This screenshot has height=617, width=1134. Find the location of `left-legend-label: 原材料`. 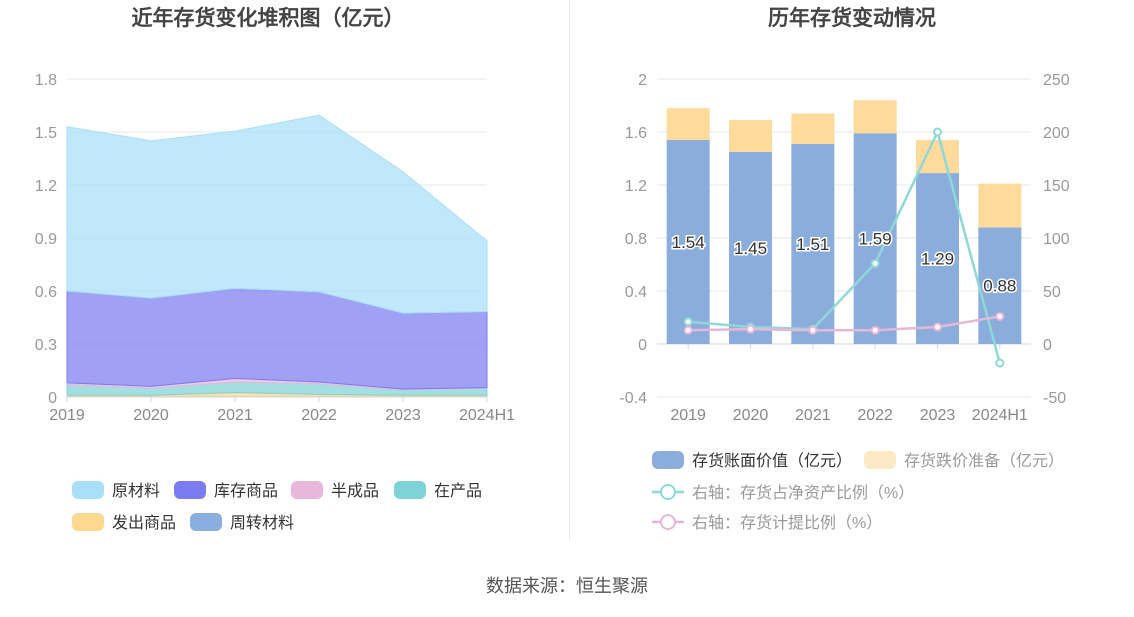

left-legend-label: 原材料 is located at coordinates (136, 491).